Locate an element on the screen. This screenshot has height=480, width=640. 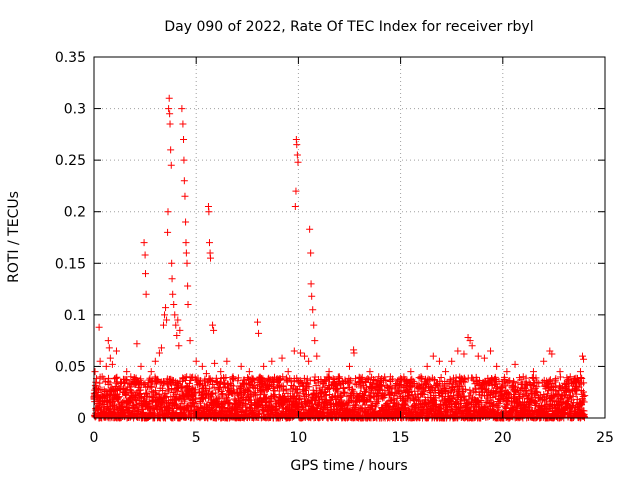
x-tick-label: 15 is located at coordinates (401, 438).